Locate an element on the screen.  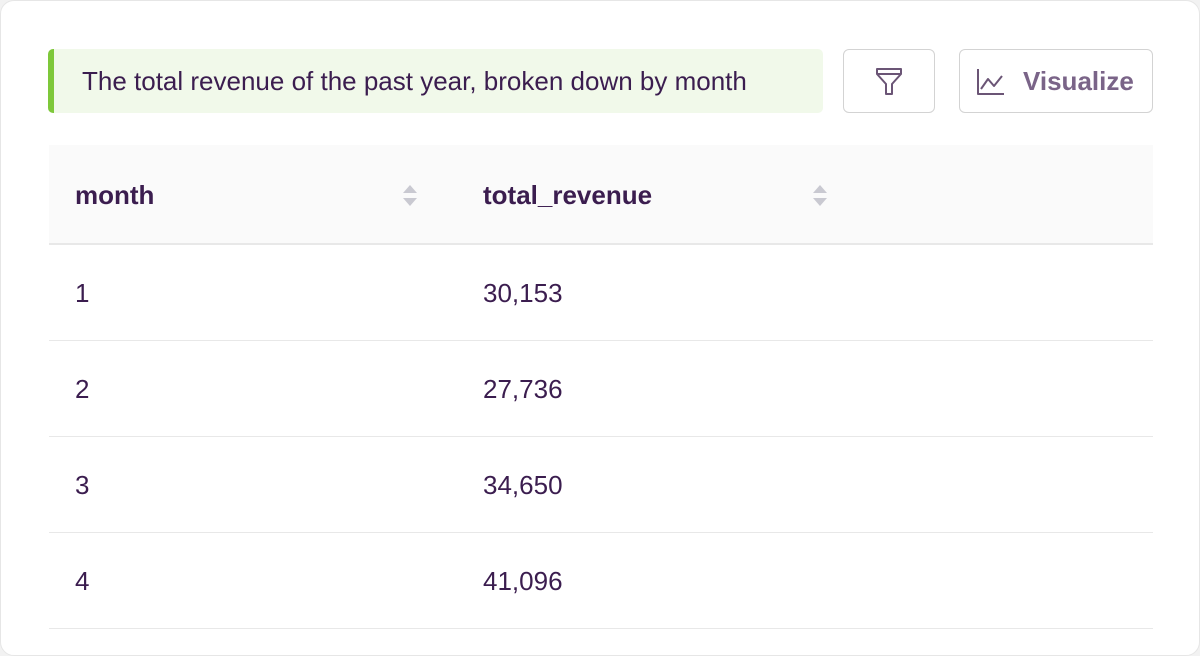
table-row: 2 27,736 is located at coordinates (601, 389).